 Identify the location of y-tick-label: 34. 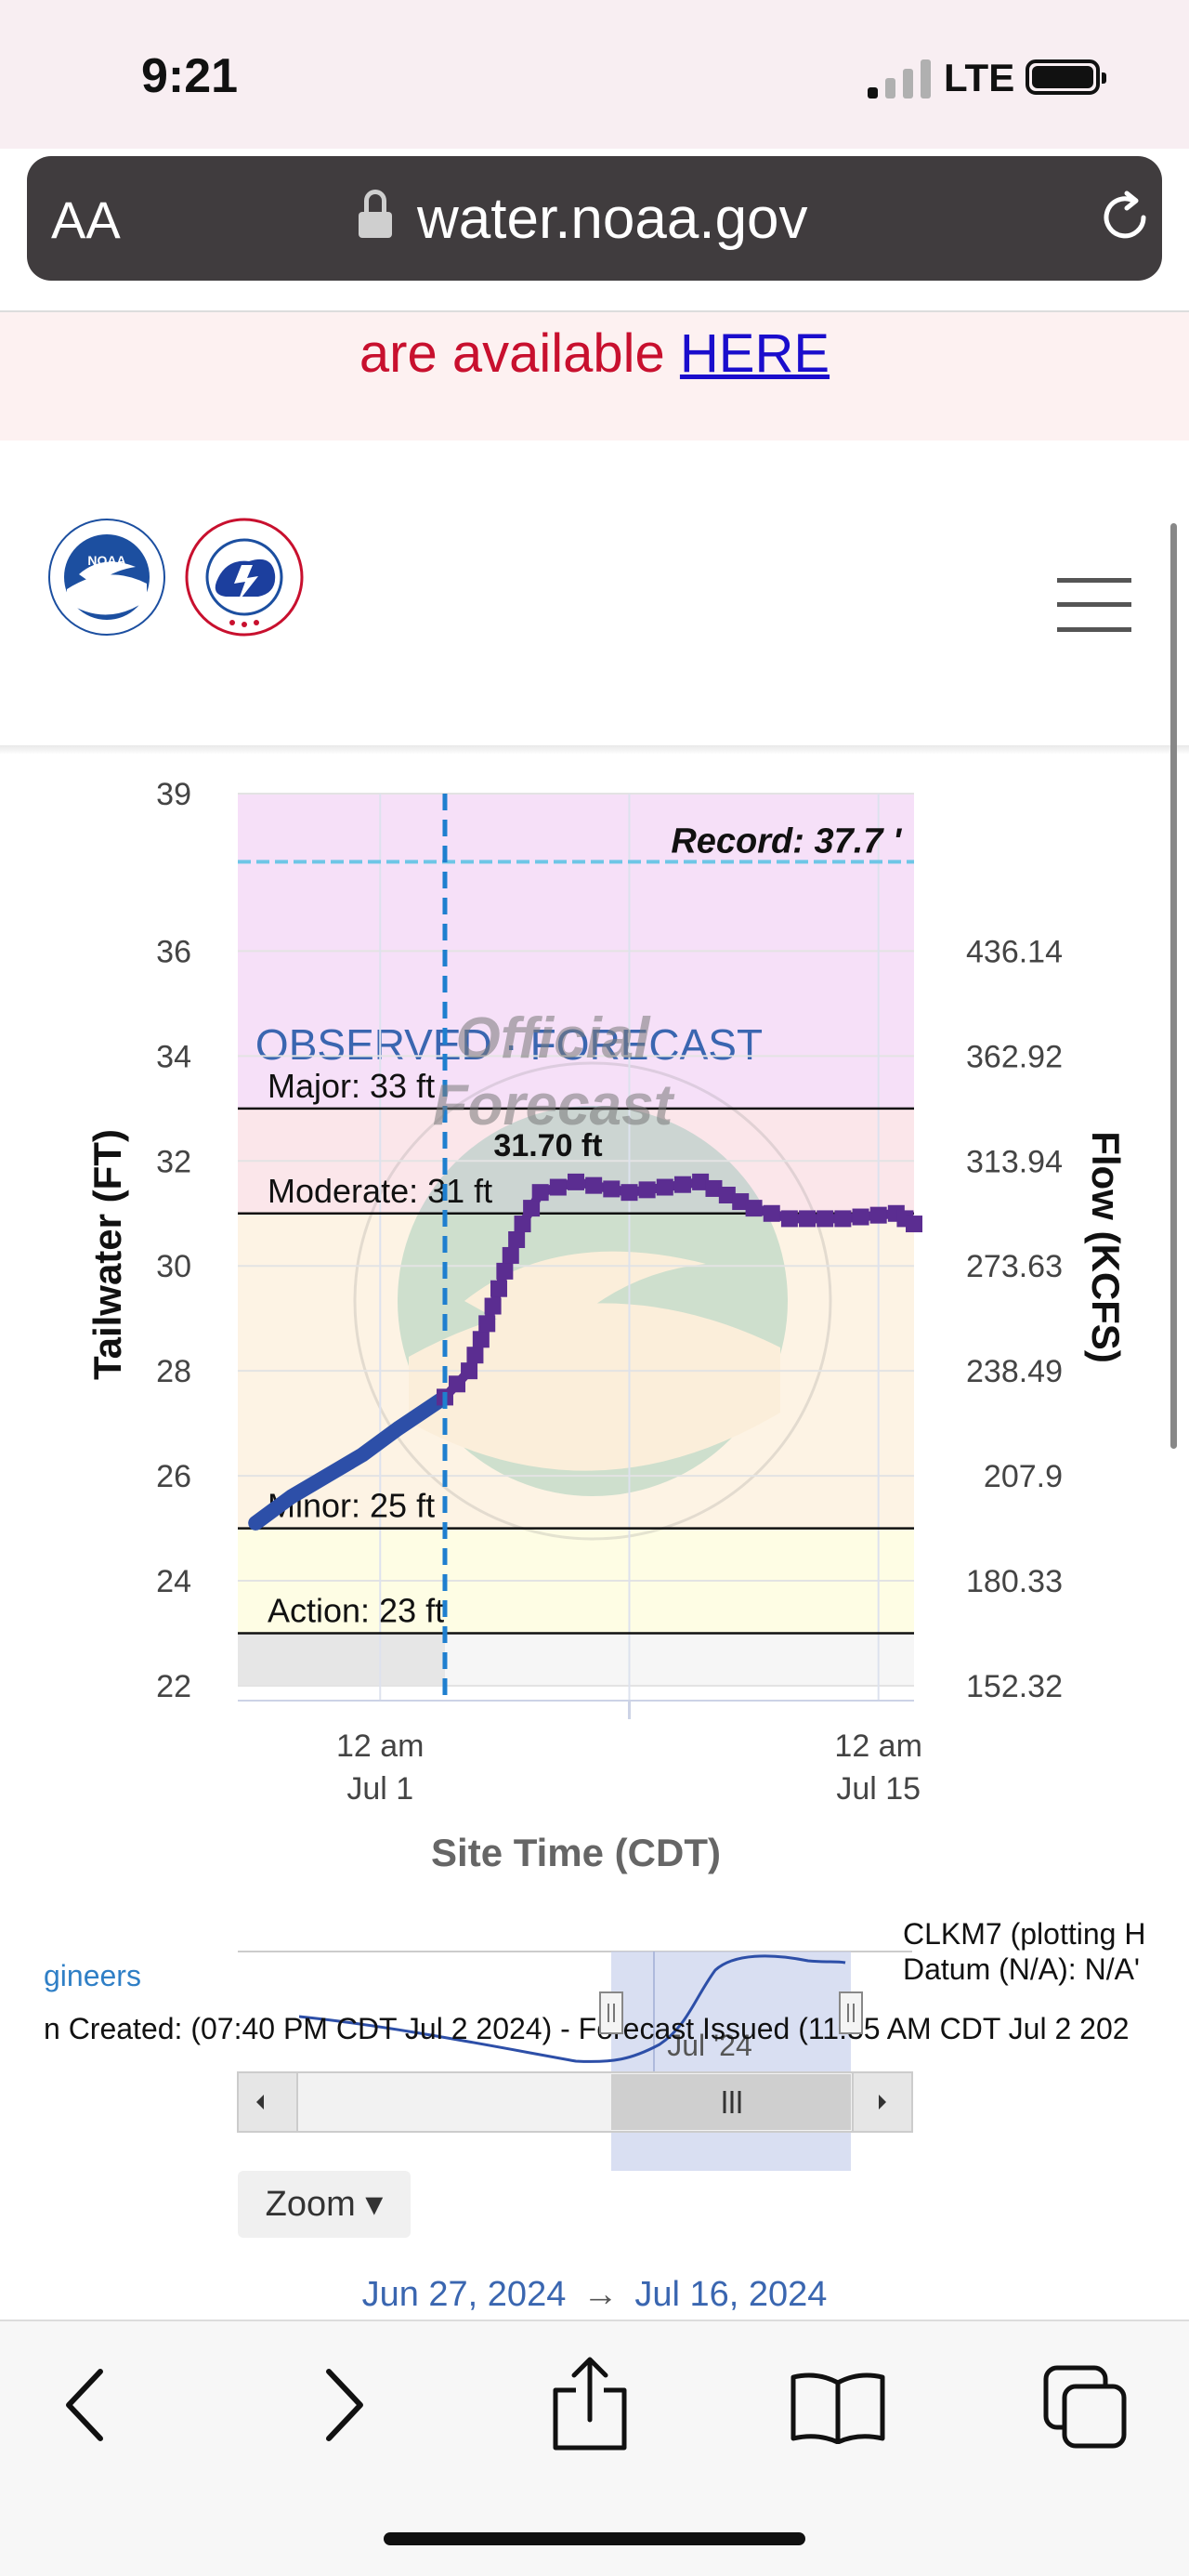
(173, 1056).